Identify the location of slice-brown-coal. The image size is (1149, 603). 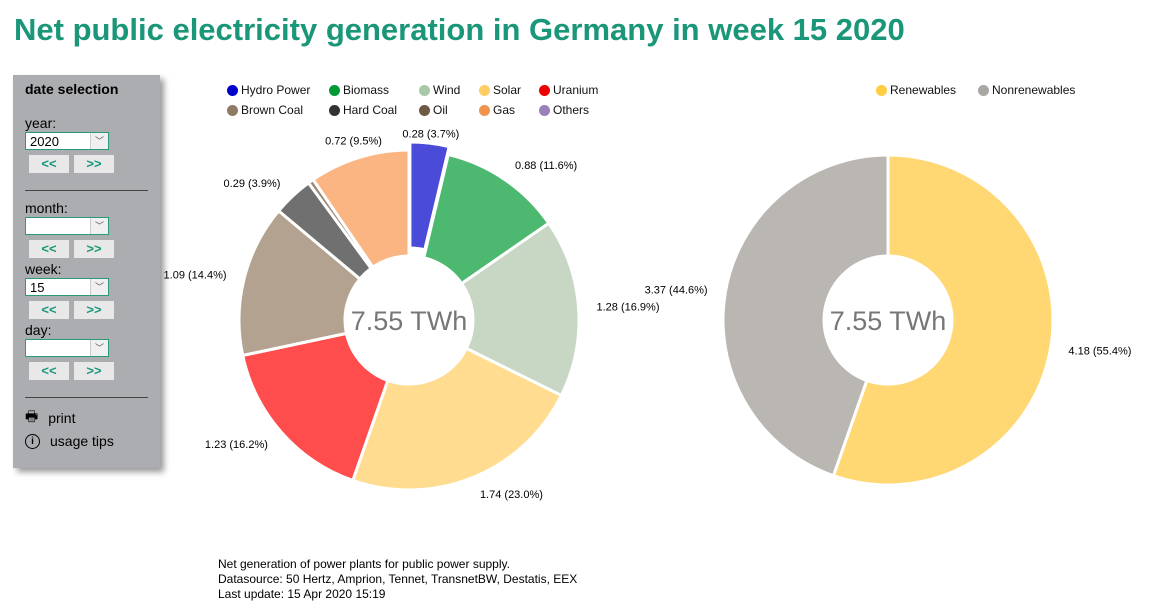
(299, 283).